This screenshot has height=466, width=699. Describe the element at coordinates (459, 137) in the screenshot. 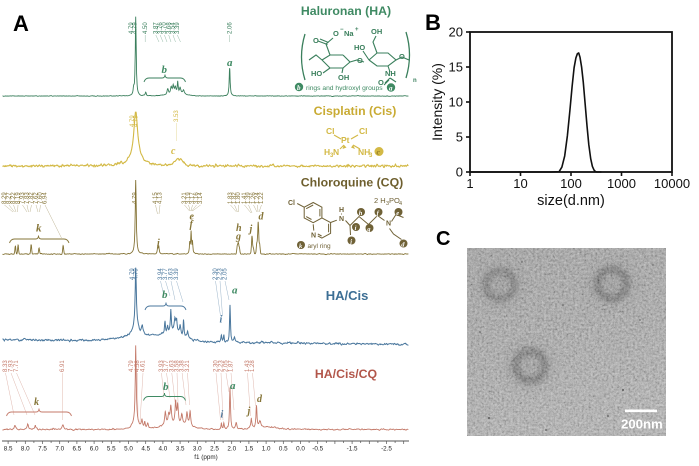

I see `svg-text: 5` at that location.